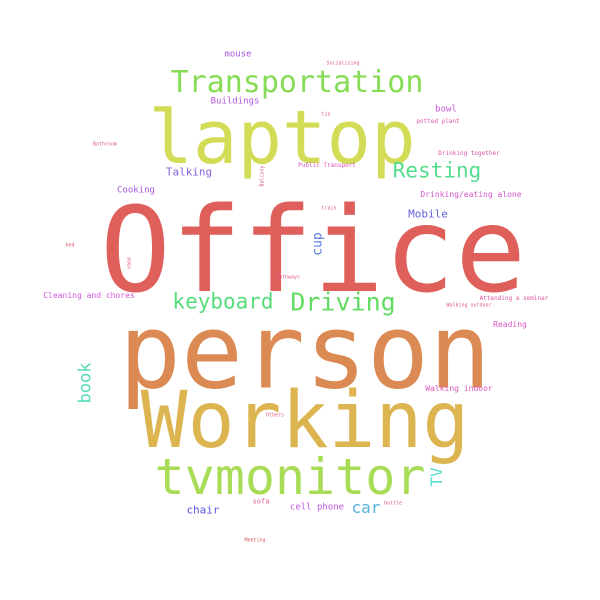 The height and width of the screenshot is (600, 600). Describe the element at coordinates (343, 302) in the screenshot. I see `word-driving: Driving` at that location.